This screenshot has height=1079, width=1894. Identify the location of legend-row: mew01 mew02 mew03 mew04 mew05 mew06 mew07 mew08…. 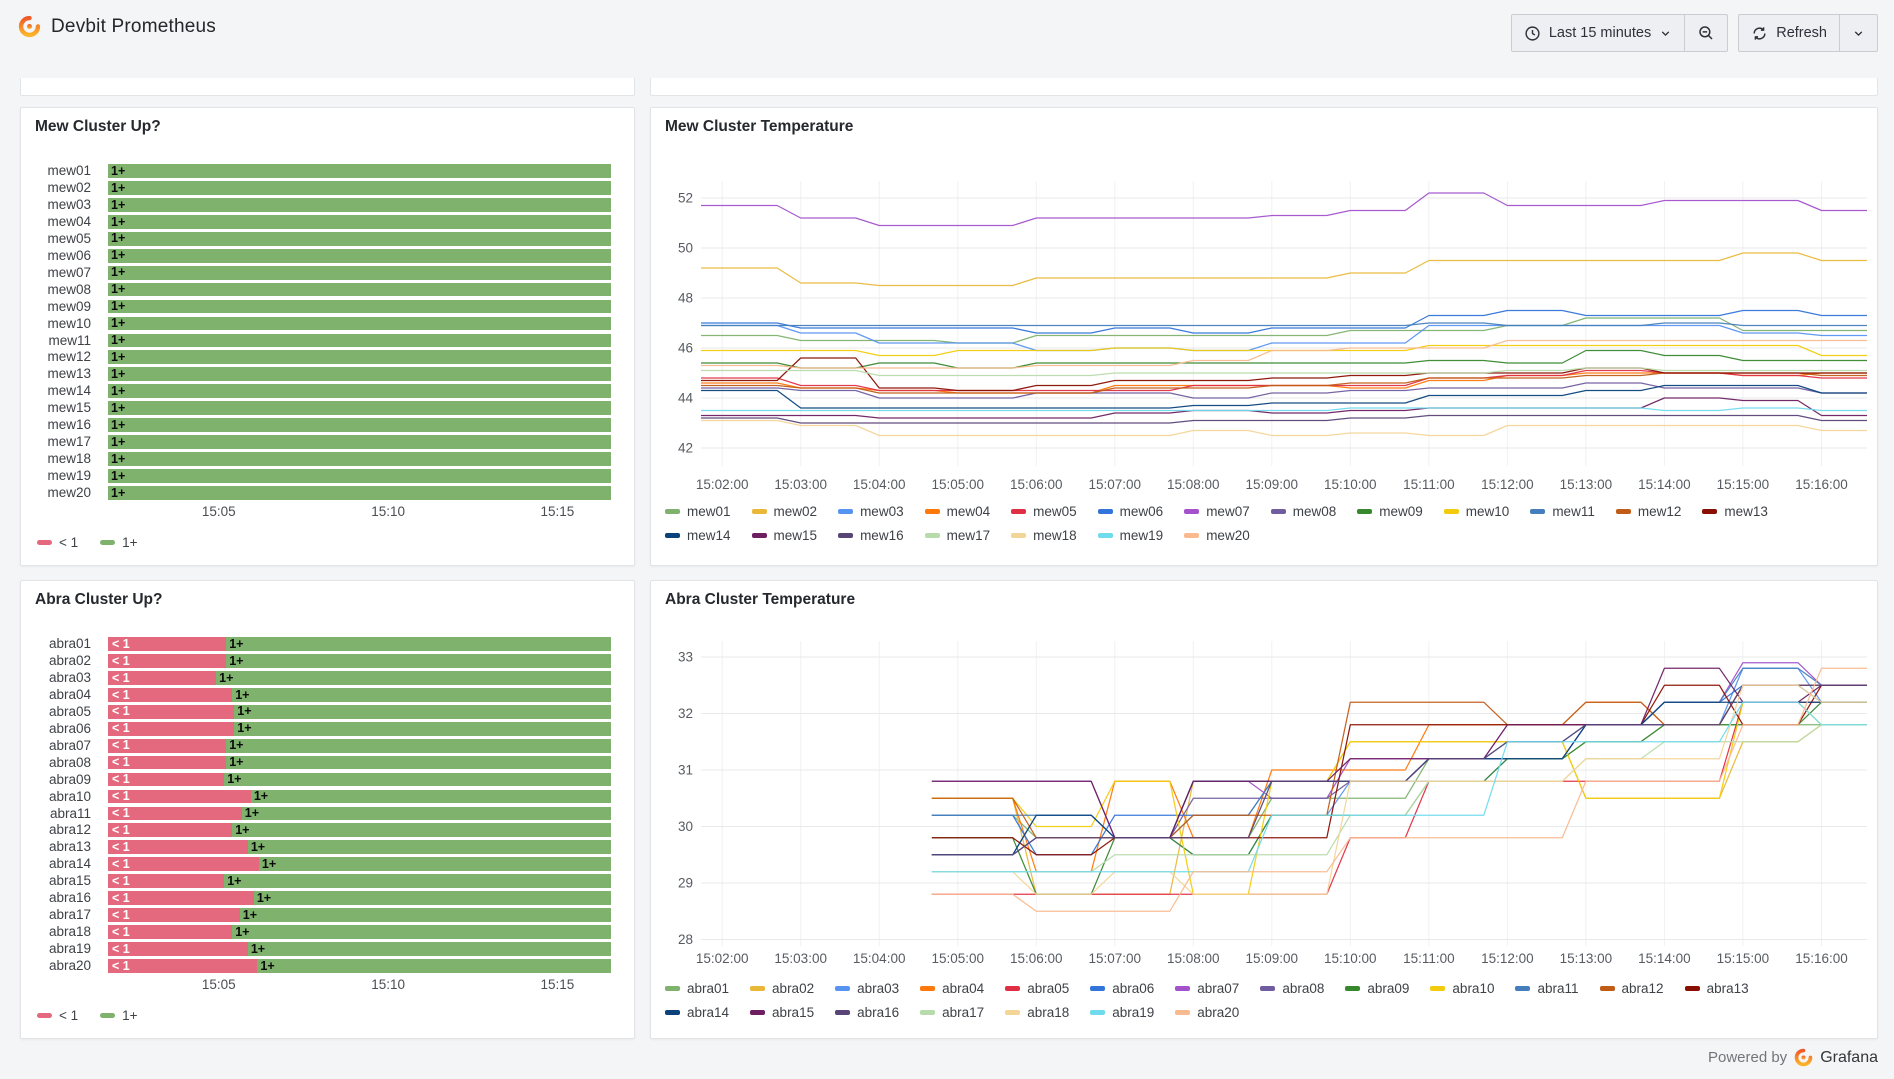
(1267, 511).